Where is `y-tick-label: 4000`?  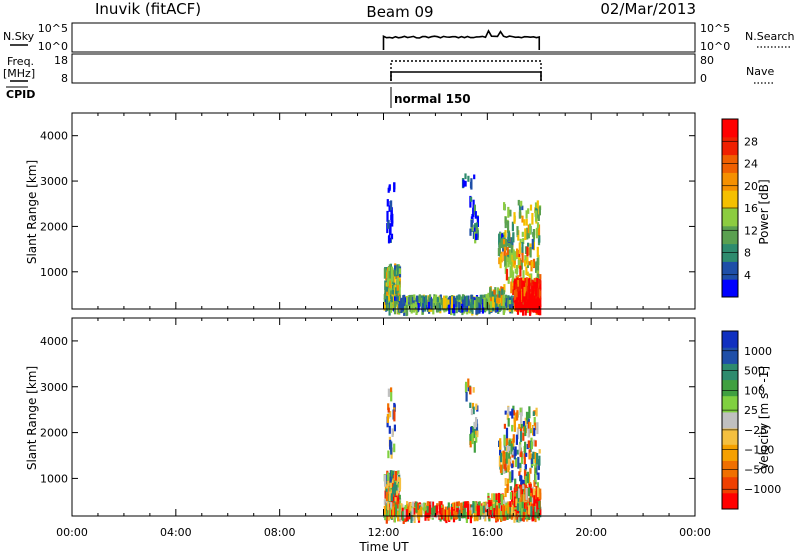 y-tick-label: 4000 is located at coordinates (54, 341).